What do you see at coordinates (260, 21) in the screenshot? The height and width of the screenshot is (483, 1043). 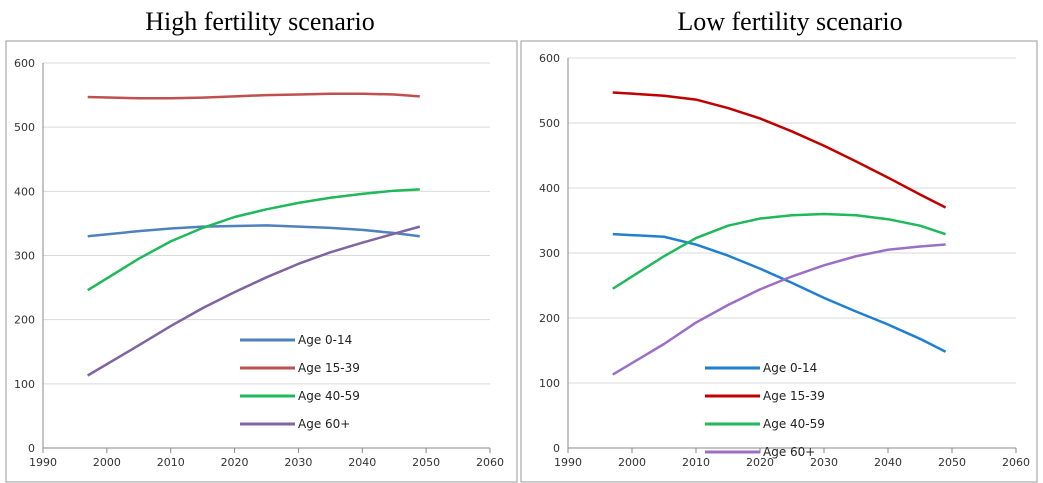 I see `chart-title: High fertility scenario` at bounding box center [260, 21].